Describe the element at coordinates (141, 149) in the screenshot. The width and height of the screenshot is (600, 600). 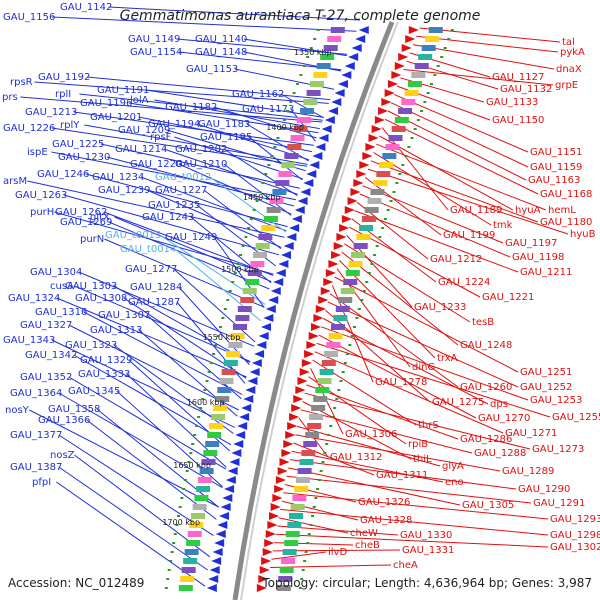
I see `forward-gene-label: GAU_1214` at that location.